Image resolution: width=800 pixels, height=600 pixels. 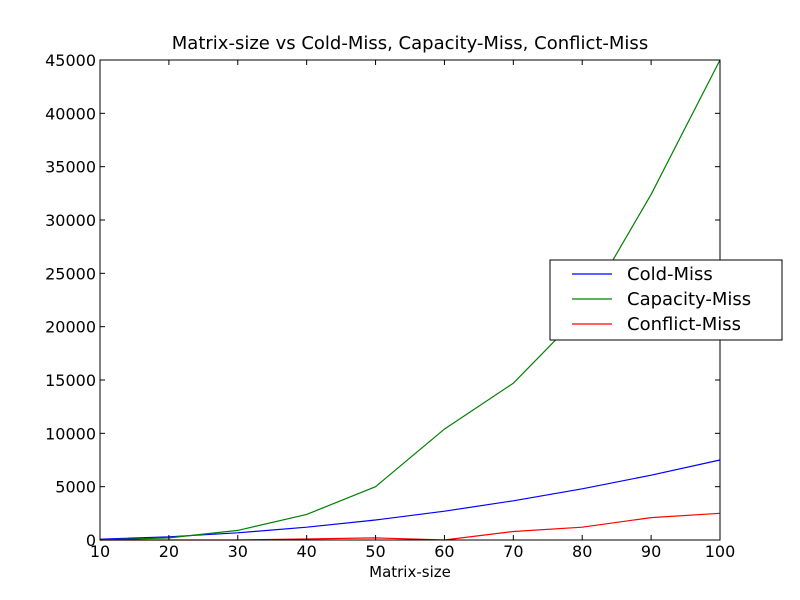 I want to click on x-tick-label: 90, so click(x=651, y=551).